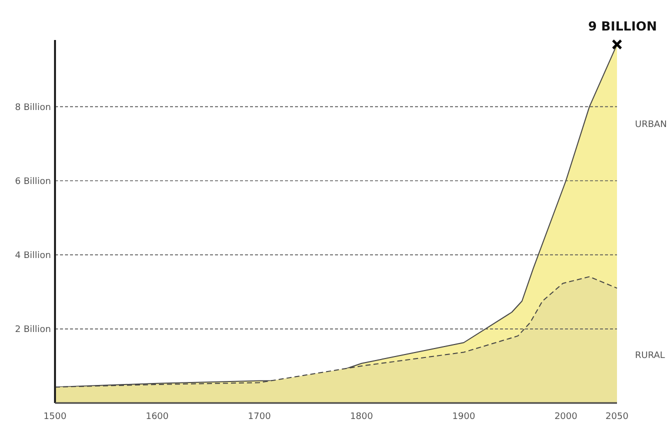  I want to click on y-tick-label: 6 Billion, so click(33, 181).